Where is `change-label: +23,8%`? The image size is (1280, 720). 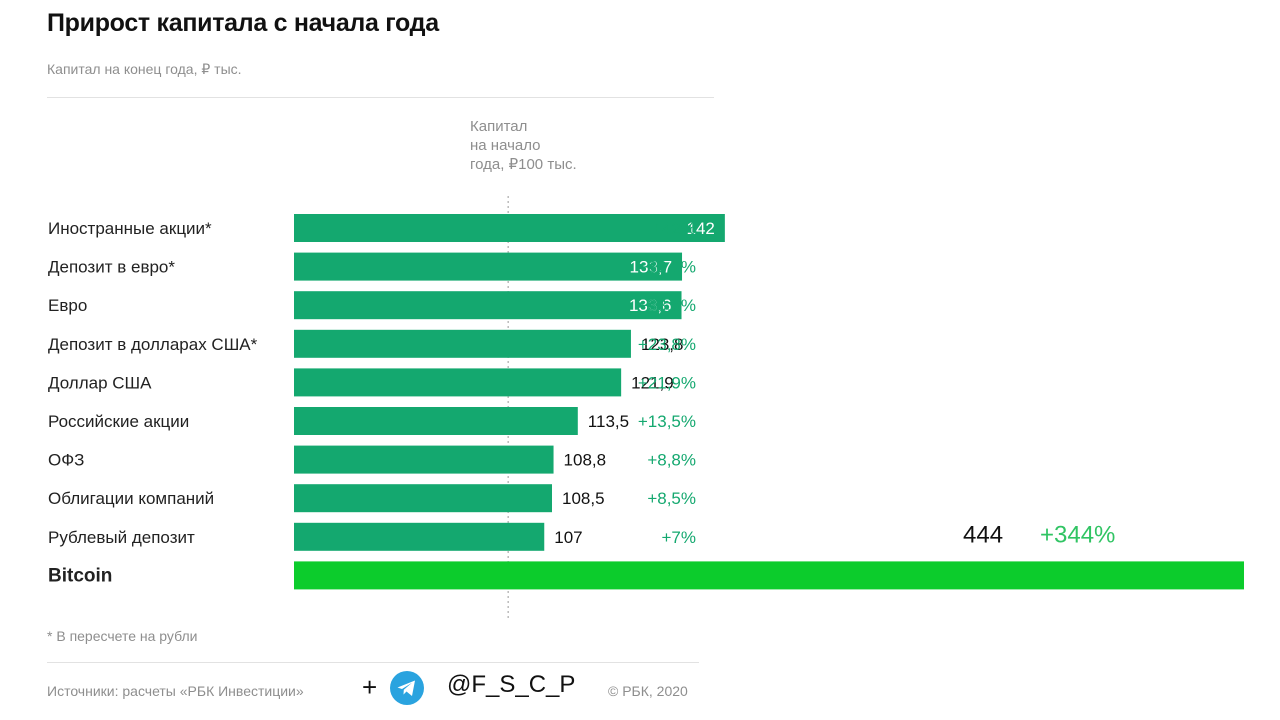 change-label: +23,8% is located at coordinates (667, 344).